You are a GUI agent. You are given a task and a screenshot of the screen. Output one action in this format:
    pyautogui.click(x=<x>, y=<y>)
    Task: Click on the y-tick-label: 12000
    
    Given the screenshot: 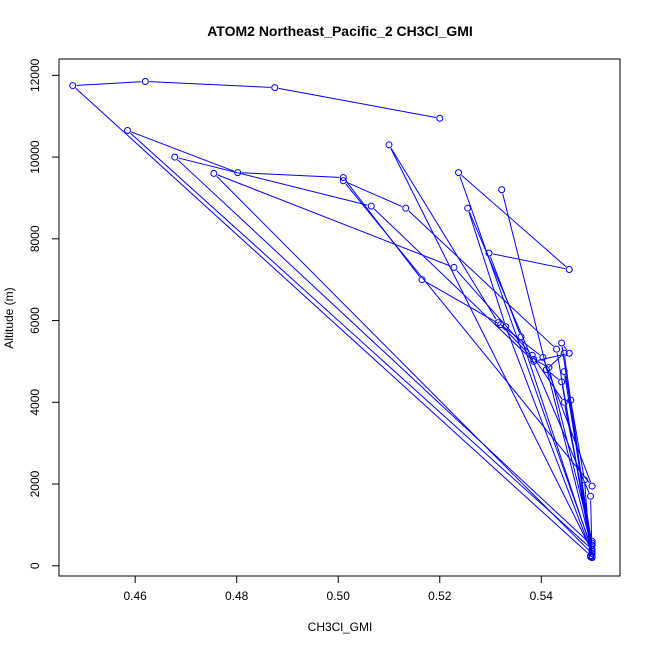 What is the action you would take?
    pyautogui.click(x=35, y=75)
    